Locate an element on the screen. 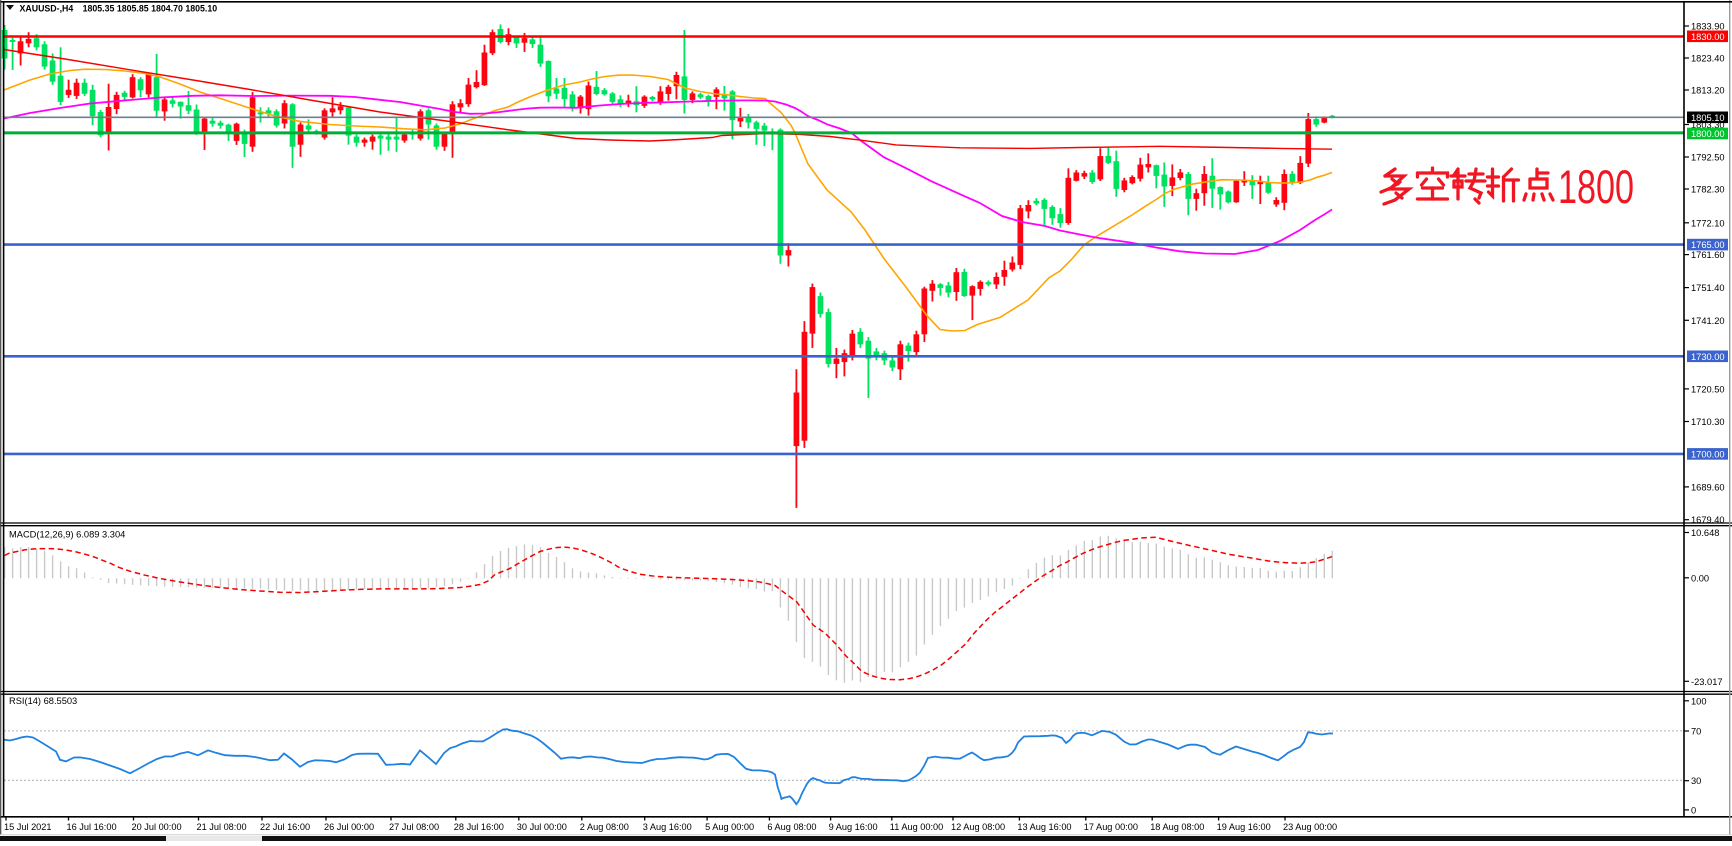 The width and height of the screenshot is (1732, 846). svg-text: 1679.40 is located at coordinates (1708, 520).